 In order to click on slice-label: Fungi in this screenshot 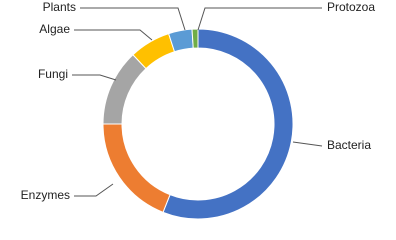, I will do `click(53, 74)`.